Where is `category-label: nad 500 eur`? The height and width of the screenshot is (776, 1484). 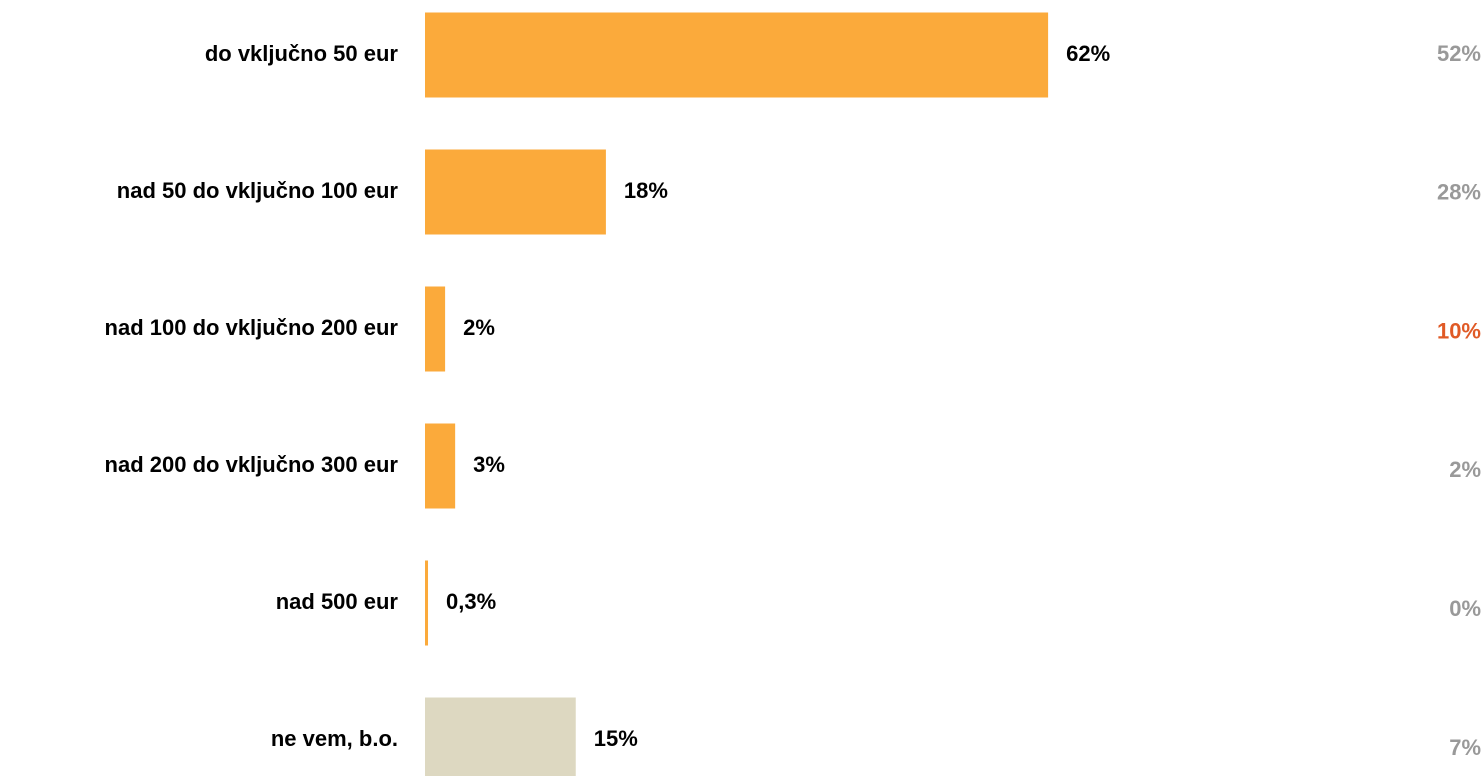 category-label: nad 500 eur is located at coordinates (337, 601).